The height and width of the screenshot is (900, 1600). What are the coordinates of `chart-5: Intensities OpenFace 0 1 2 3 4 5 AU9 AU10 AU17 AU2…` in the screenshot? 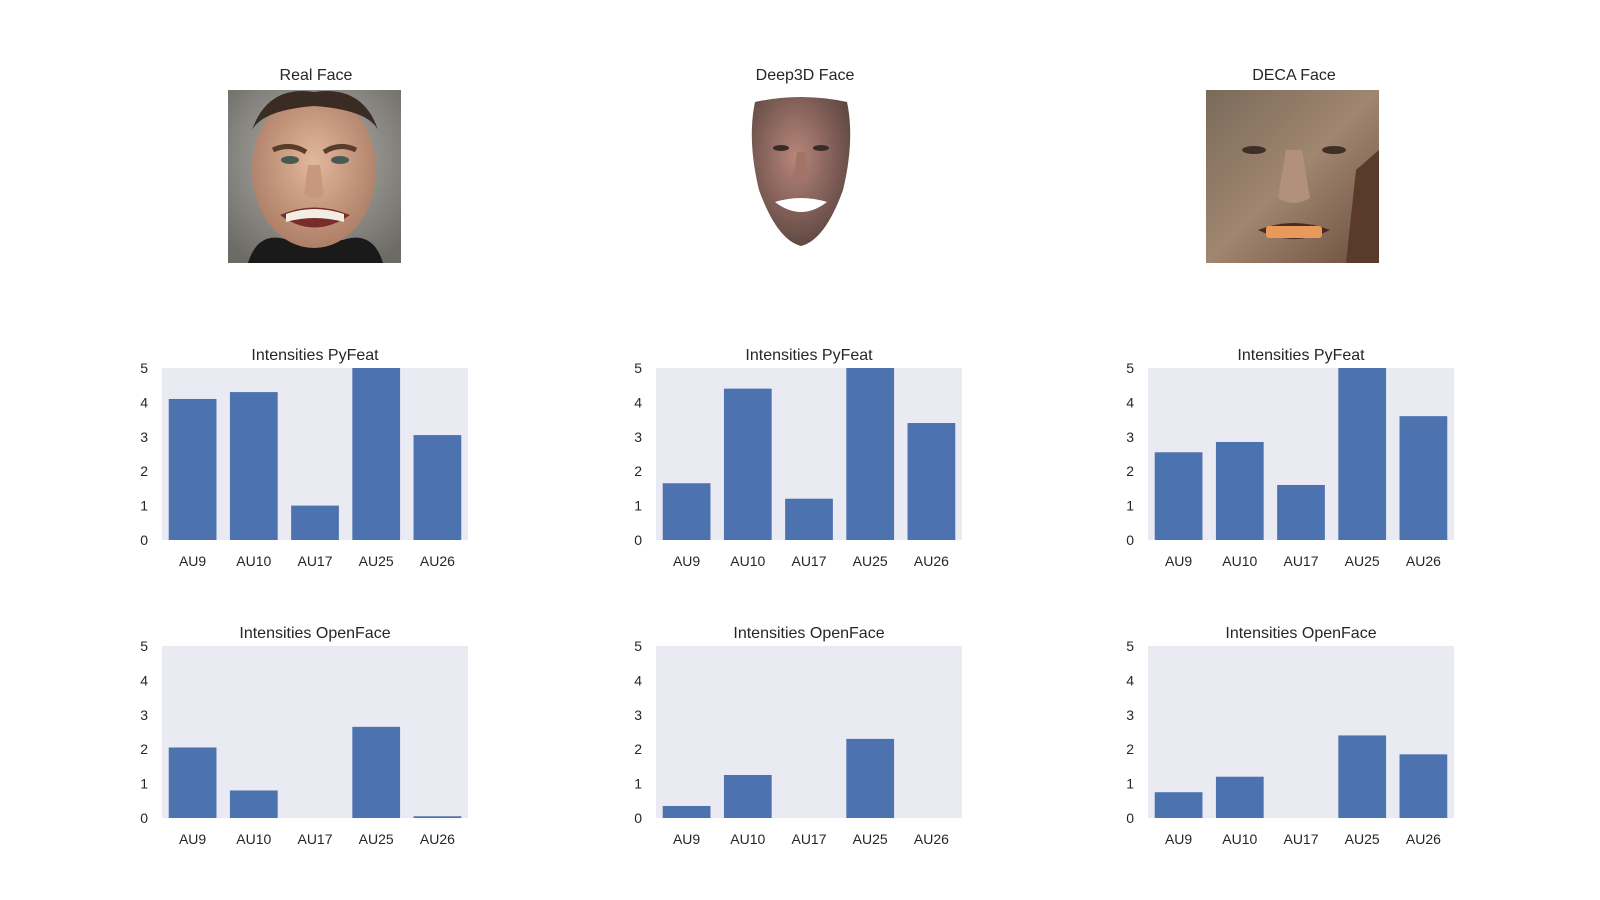 It's located at (798, 736).